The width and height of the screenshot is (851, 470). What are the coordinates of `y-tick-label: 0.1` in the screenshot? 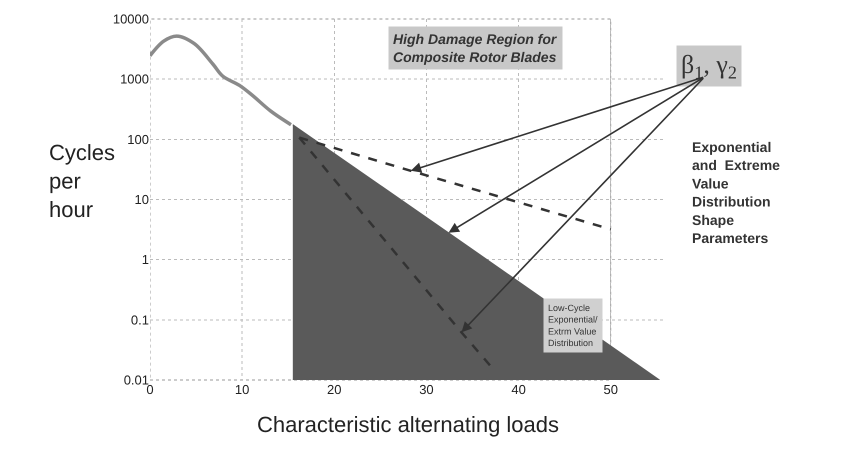 It's located at (139, 320).